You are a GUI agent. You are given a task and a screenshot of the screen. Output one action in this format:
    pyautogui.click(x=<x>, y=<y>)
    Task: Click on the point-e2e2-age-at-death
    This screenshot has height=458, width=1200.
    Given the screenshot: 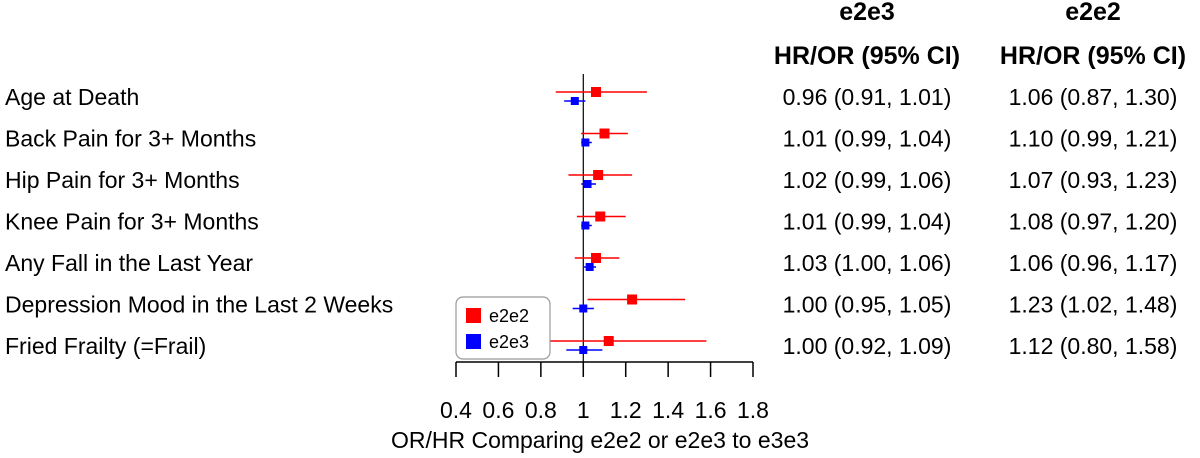 What is the action you would take?
    pyautogui.click(x=596, y=92)
    